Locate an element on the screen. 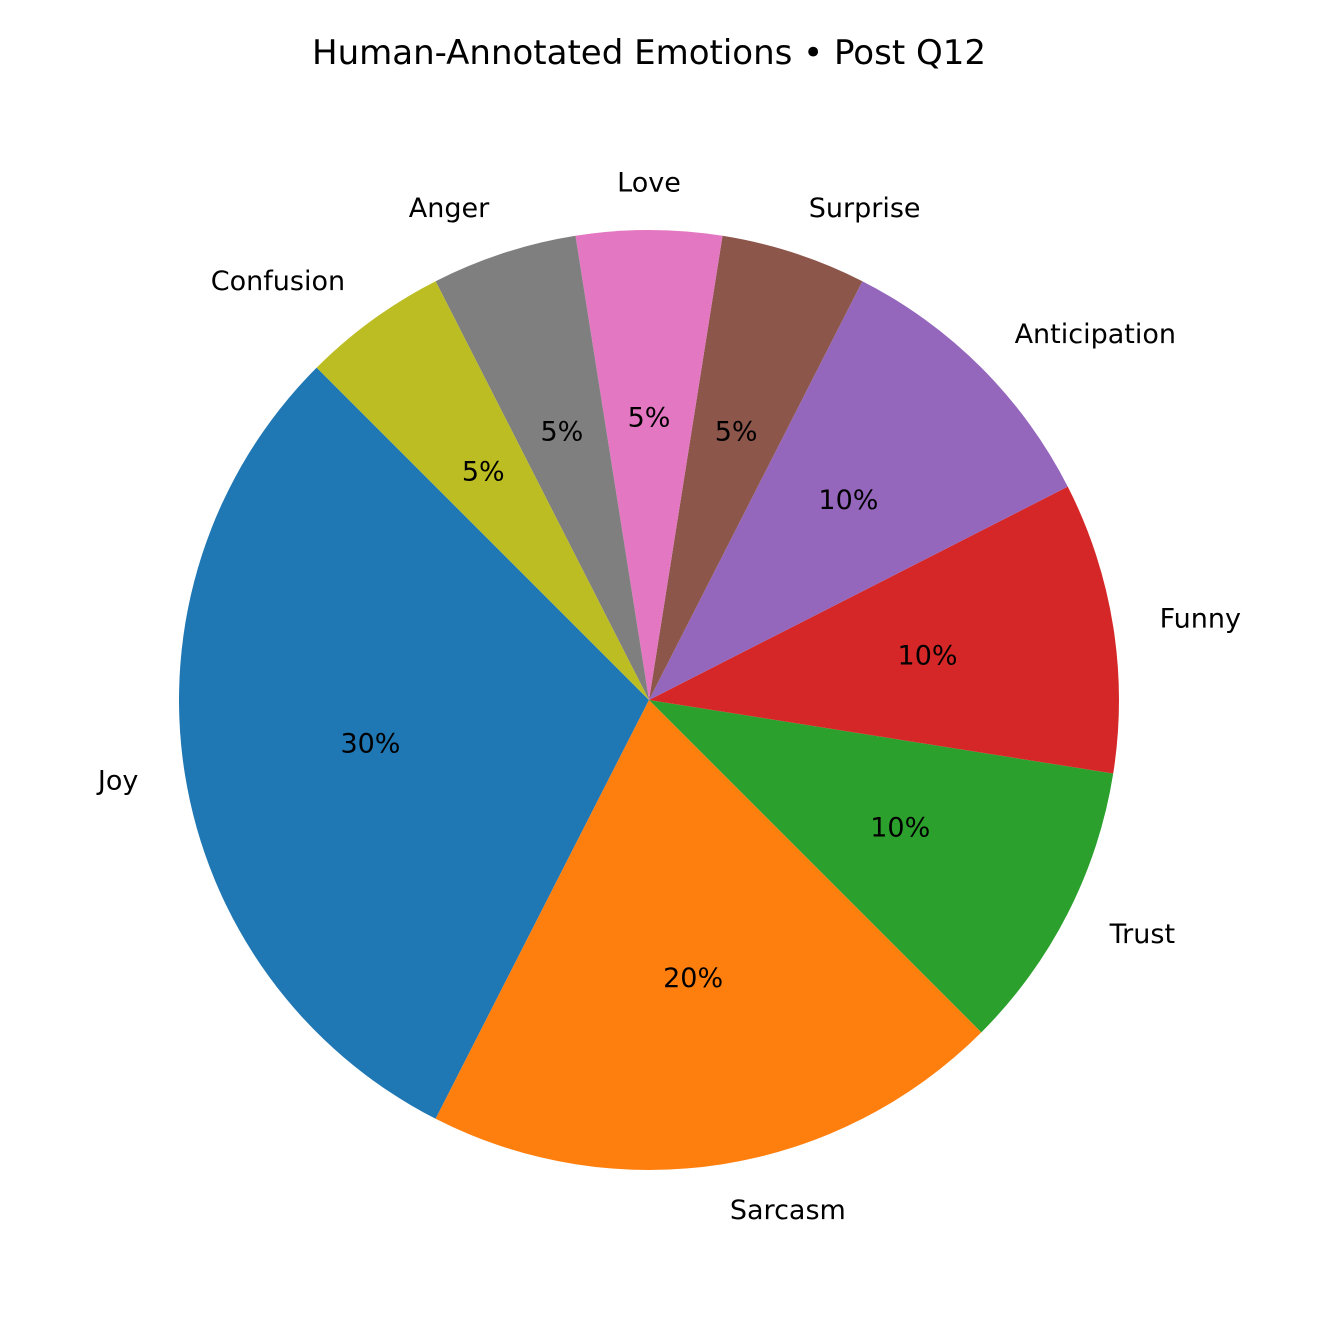 The width and height of the screenshot is (1320, 1320). pie-slice-funny is located at coordinates (884, 630).